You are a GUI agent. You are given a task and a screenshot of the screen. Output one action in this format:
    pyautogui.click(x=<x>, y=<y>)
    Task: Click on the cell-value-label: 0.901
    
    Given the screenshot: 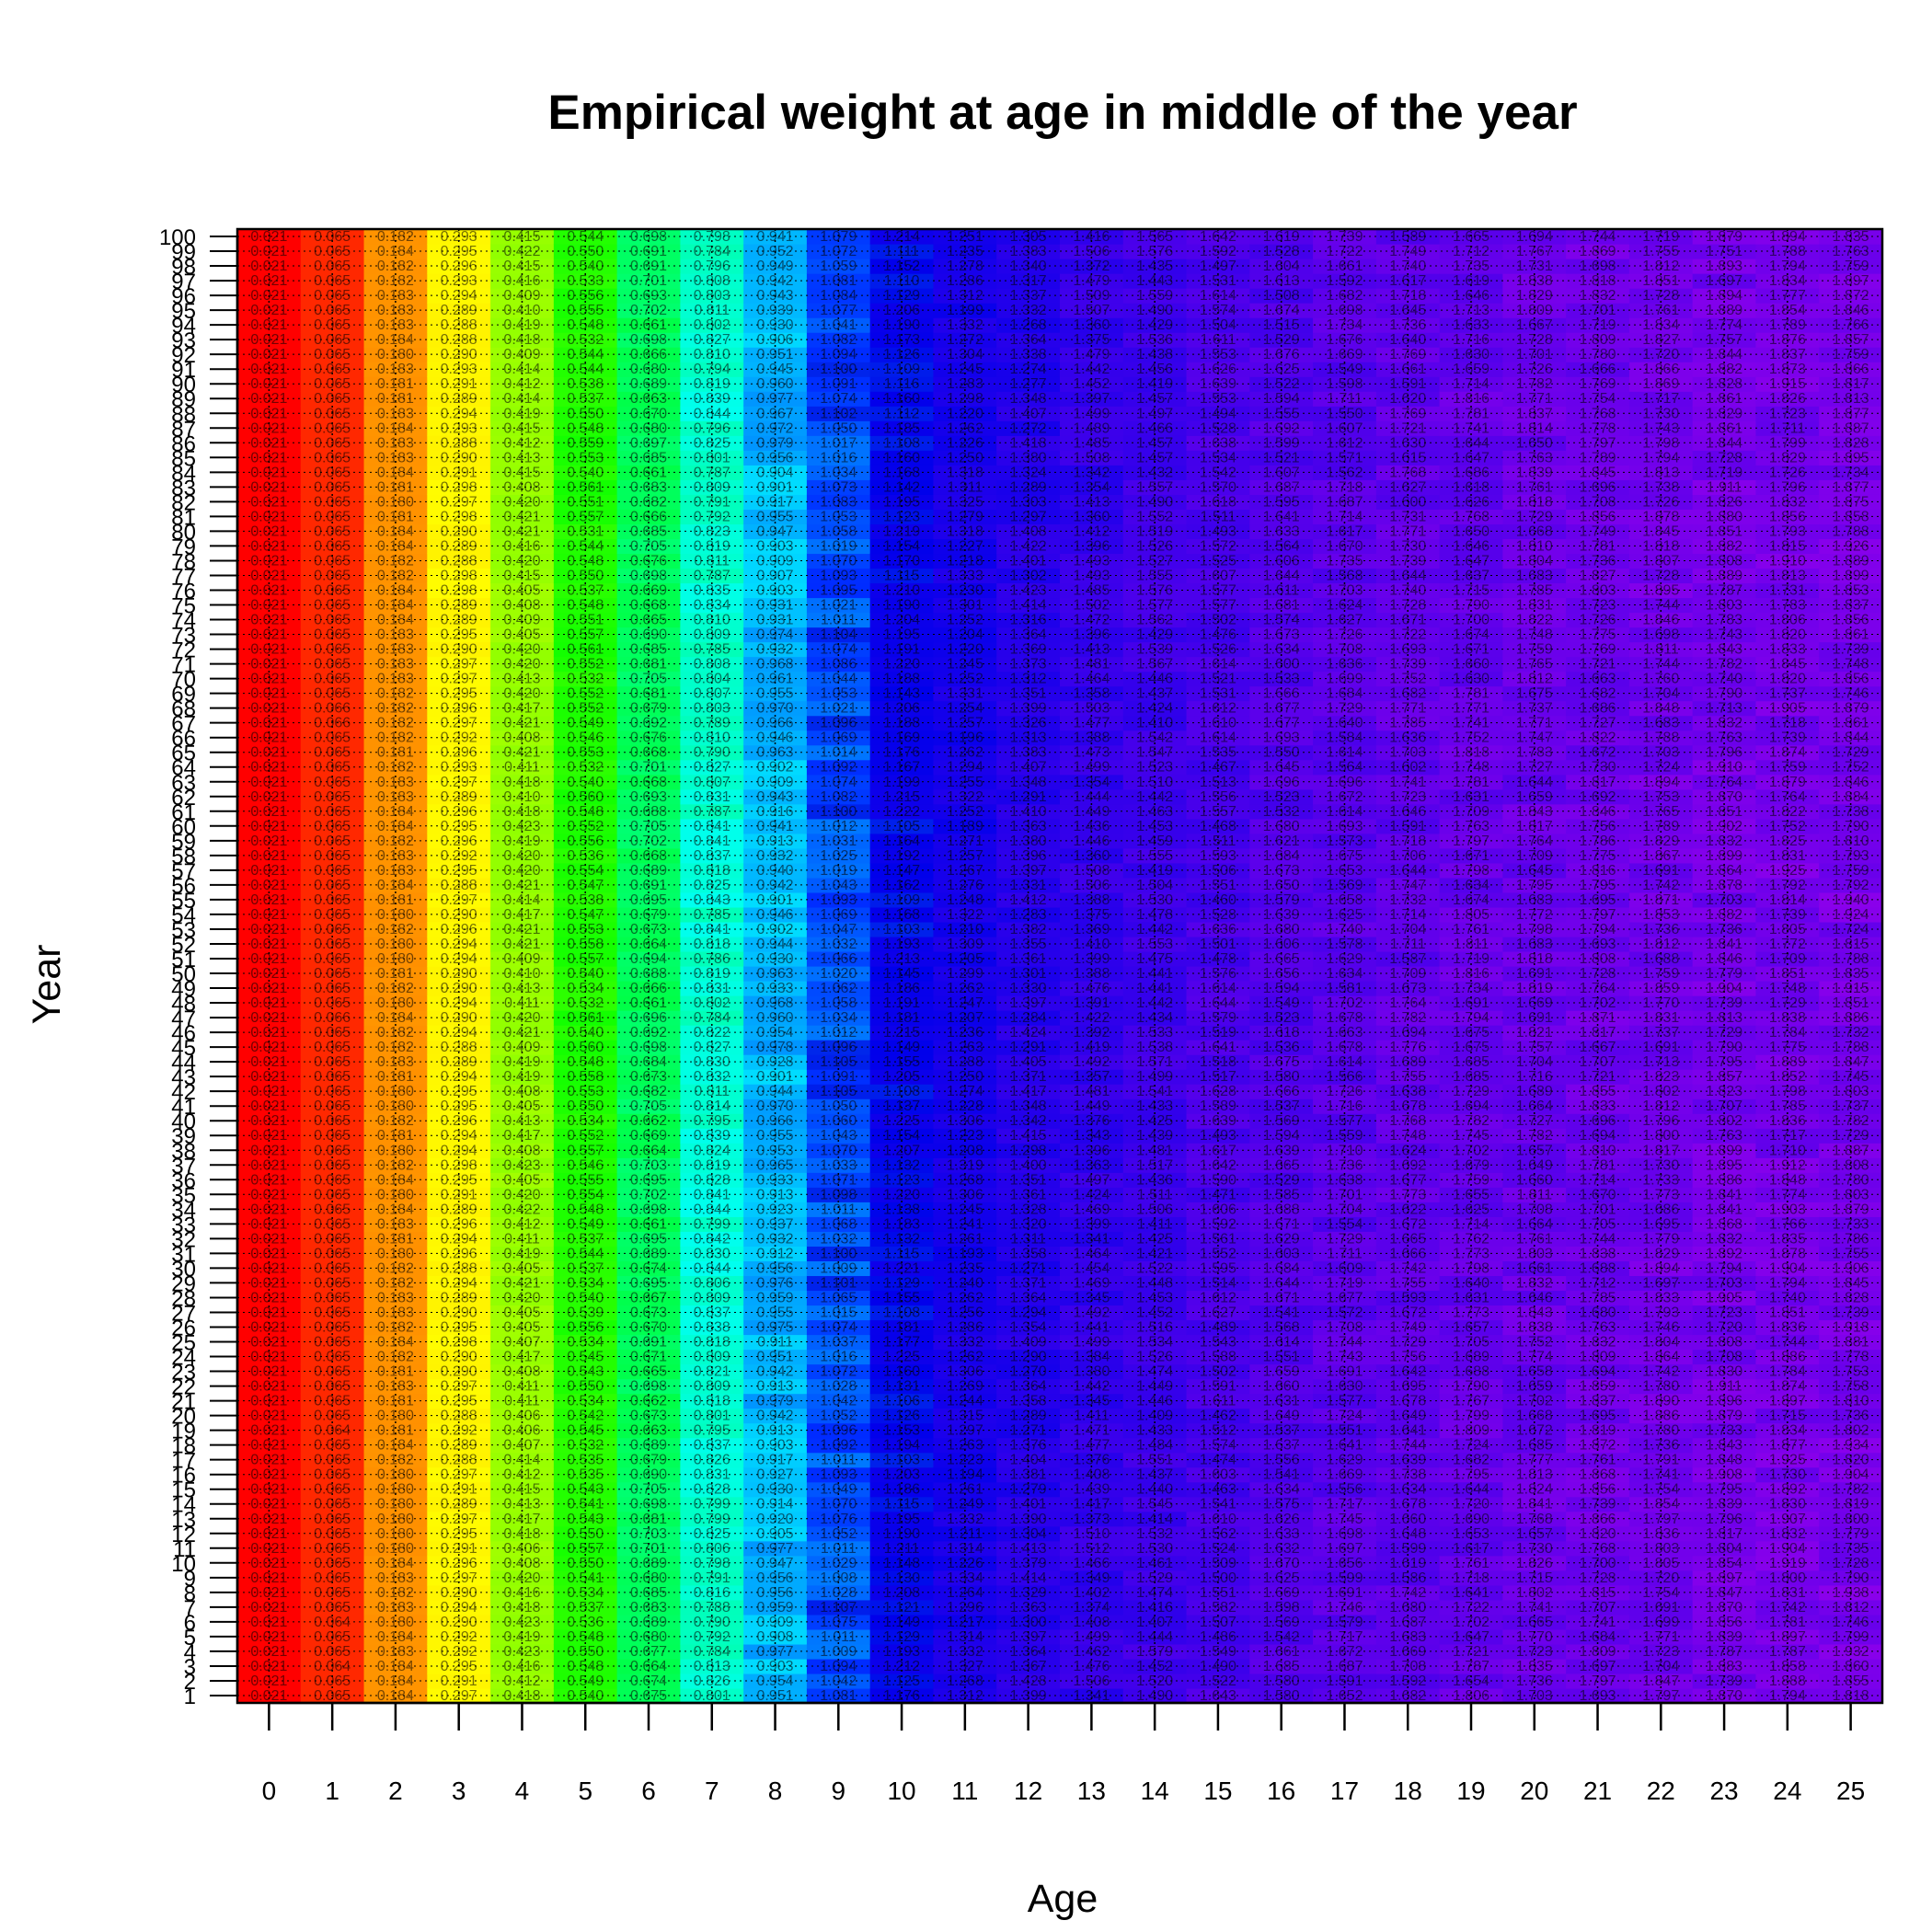 What is the action you would take?
    pyautogui.click(x=775, y=900)
    